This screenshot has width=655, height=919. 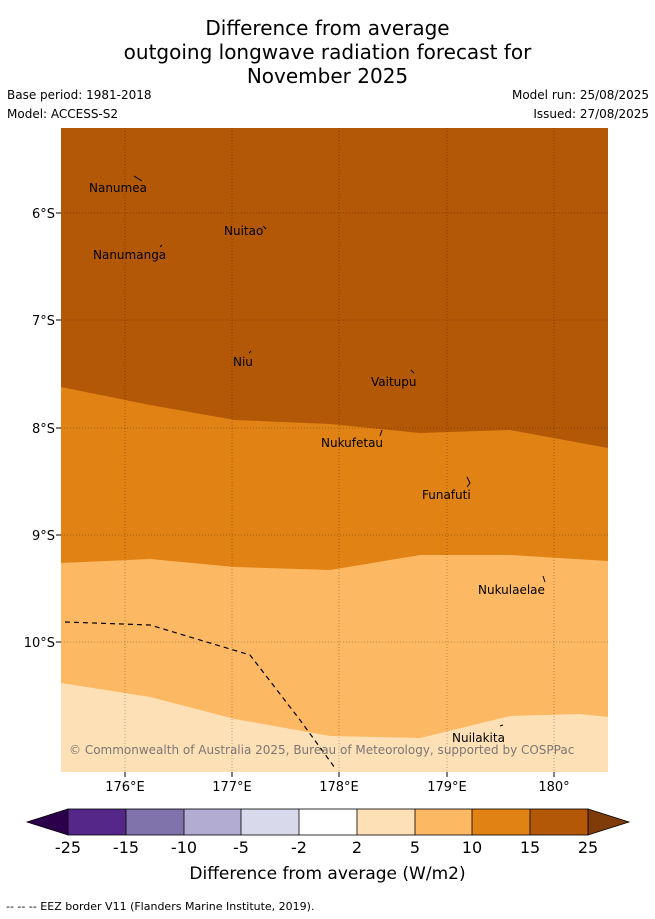 I want to click on colorbar-tick: -10, so click(x=184, y=847).